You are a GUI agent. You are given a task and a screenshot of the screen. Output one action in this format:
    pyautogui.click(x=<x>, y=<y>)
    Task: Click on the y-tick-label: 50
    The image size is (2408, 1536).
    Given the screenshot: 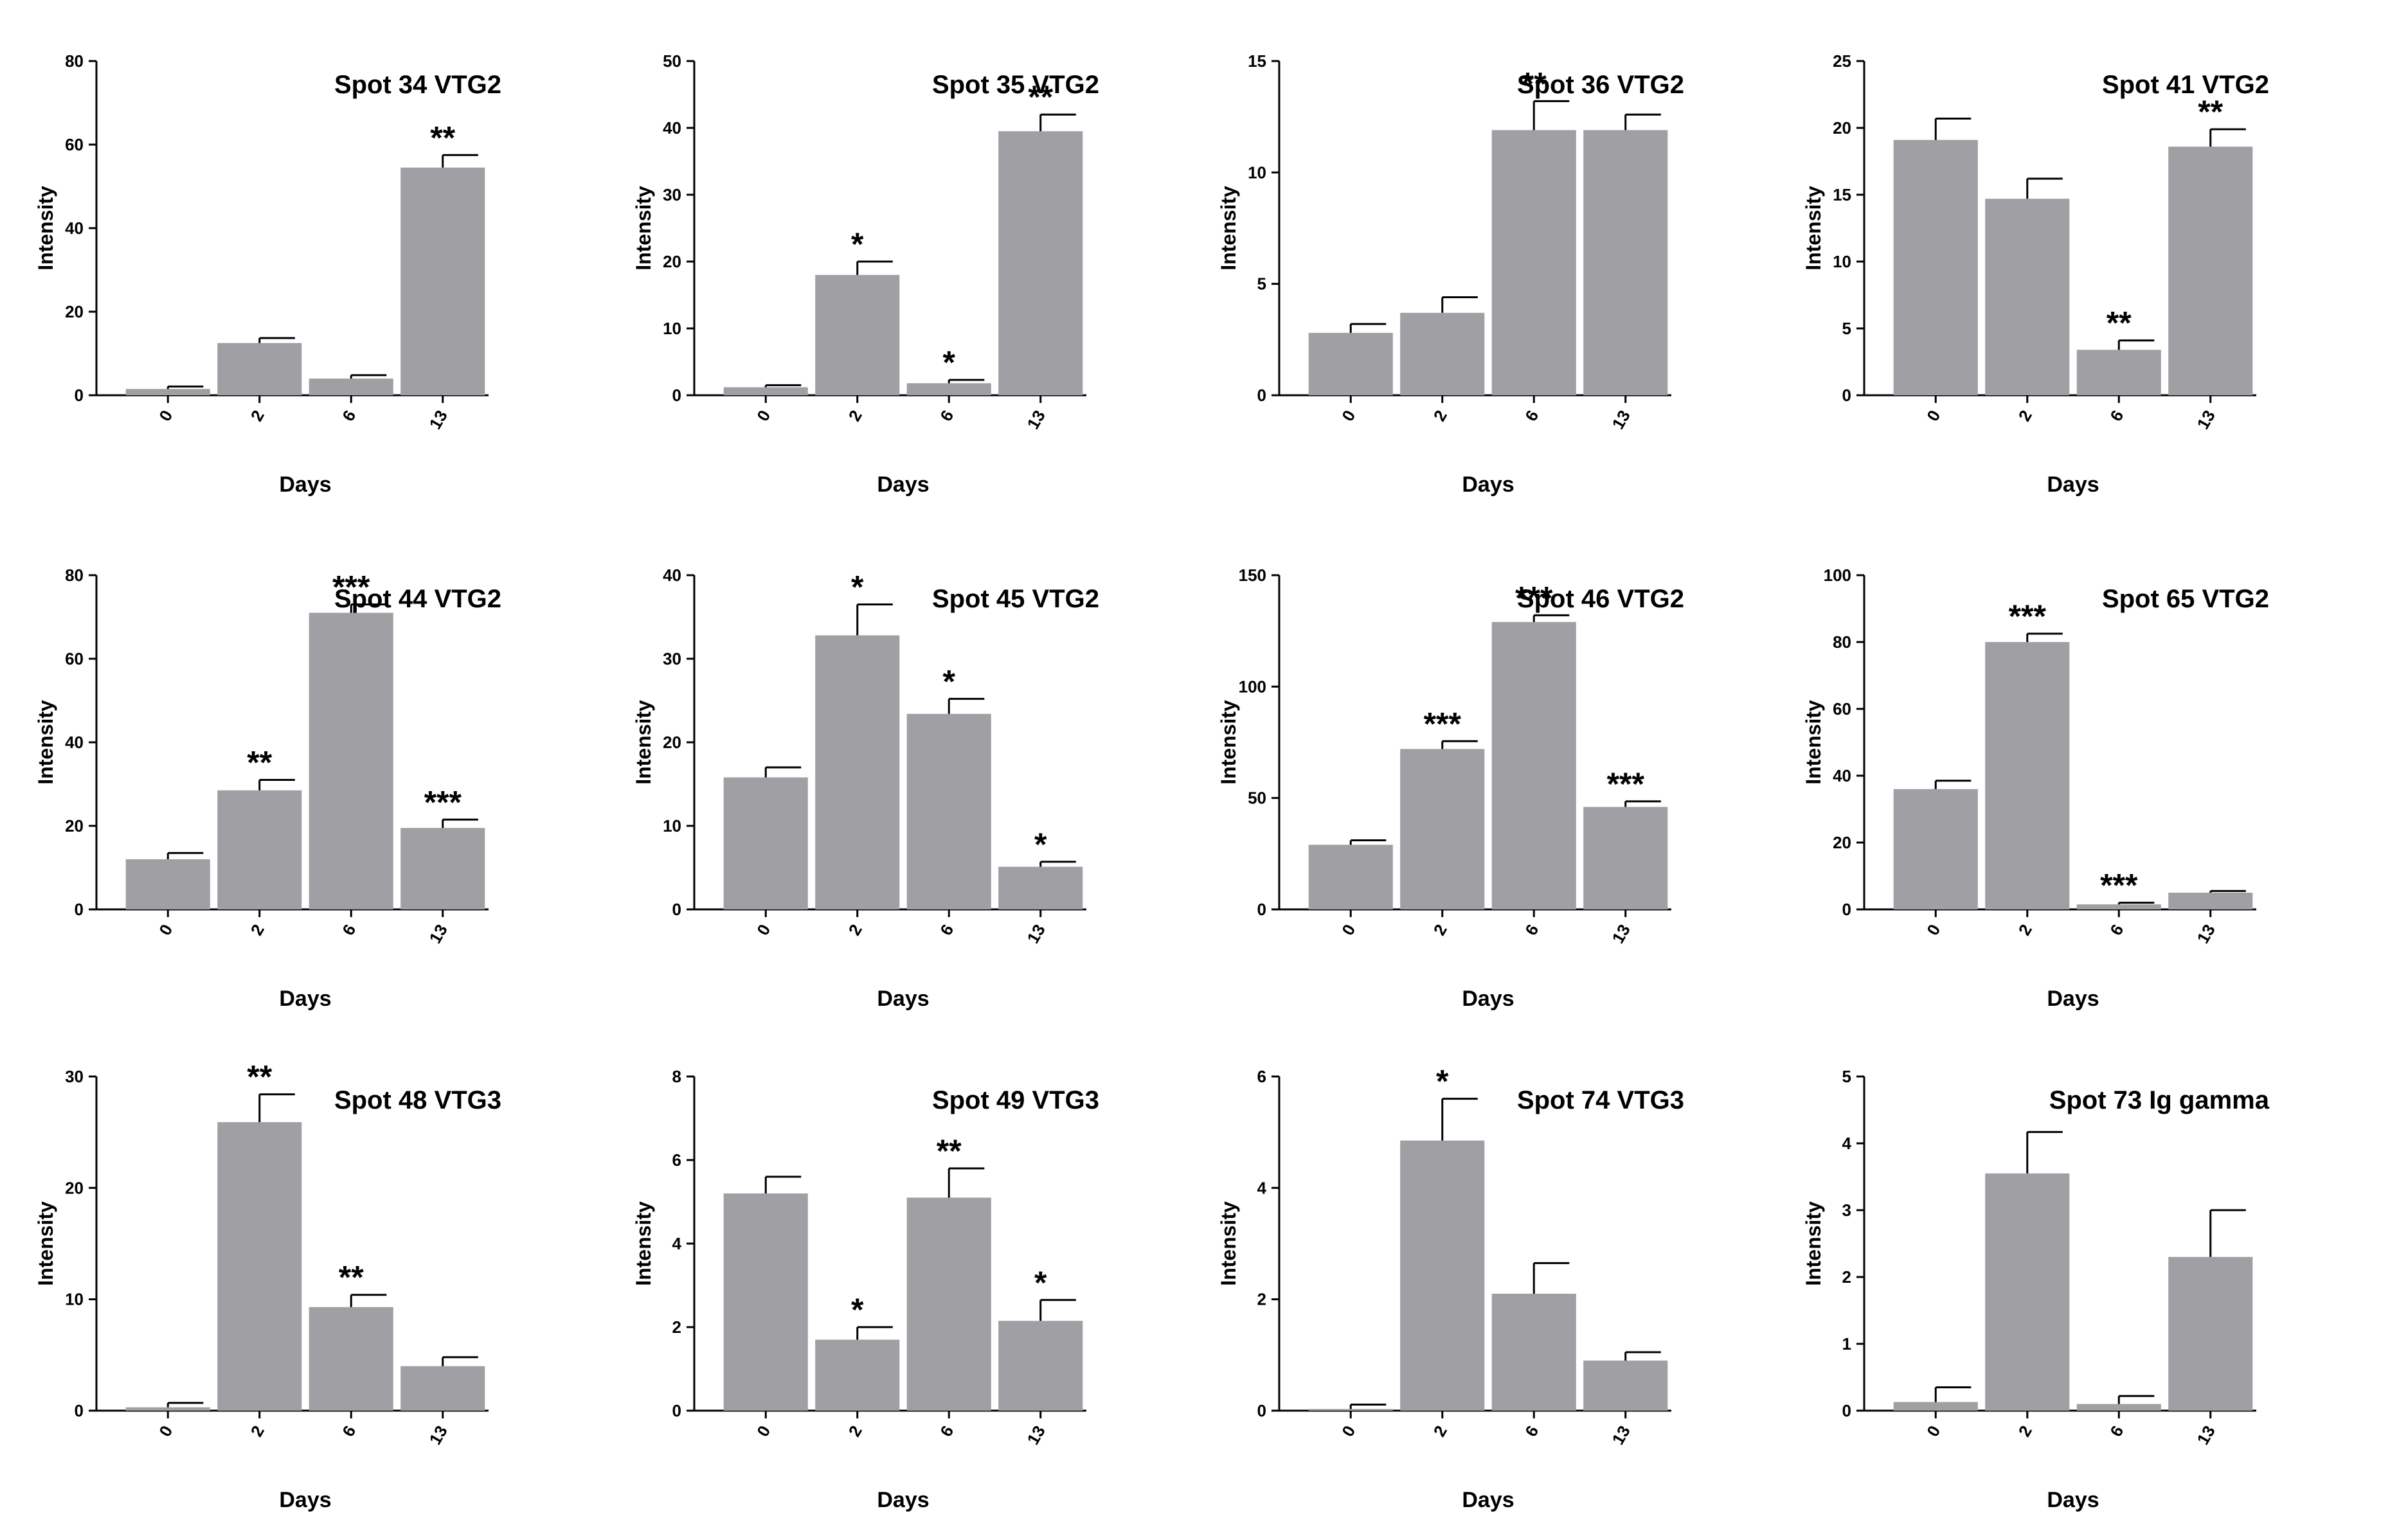 What is the action you would take?
    pyautogui.click(x=672, y=61)
    